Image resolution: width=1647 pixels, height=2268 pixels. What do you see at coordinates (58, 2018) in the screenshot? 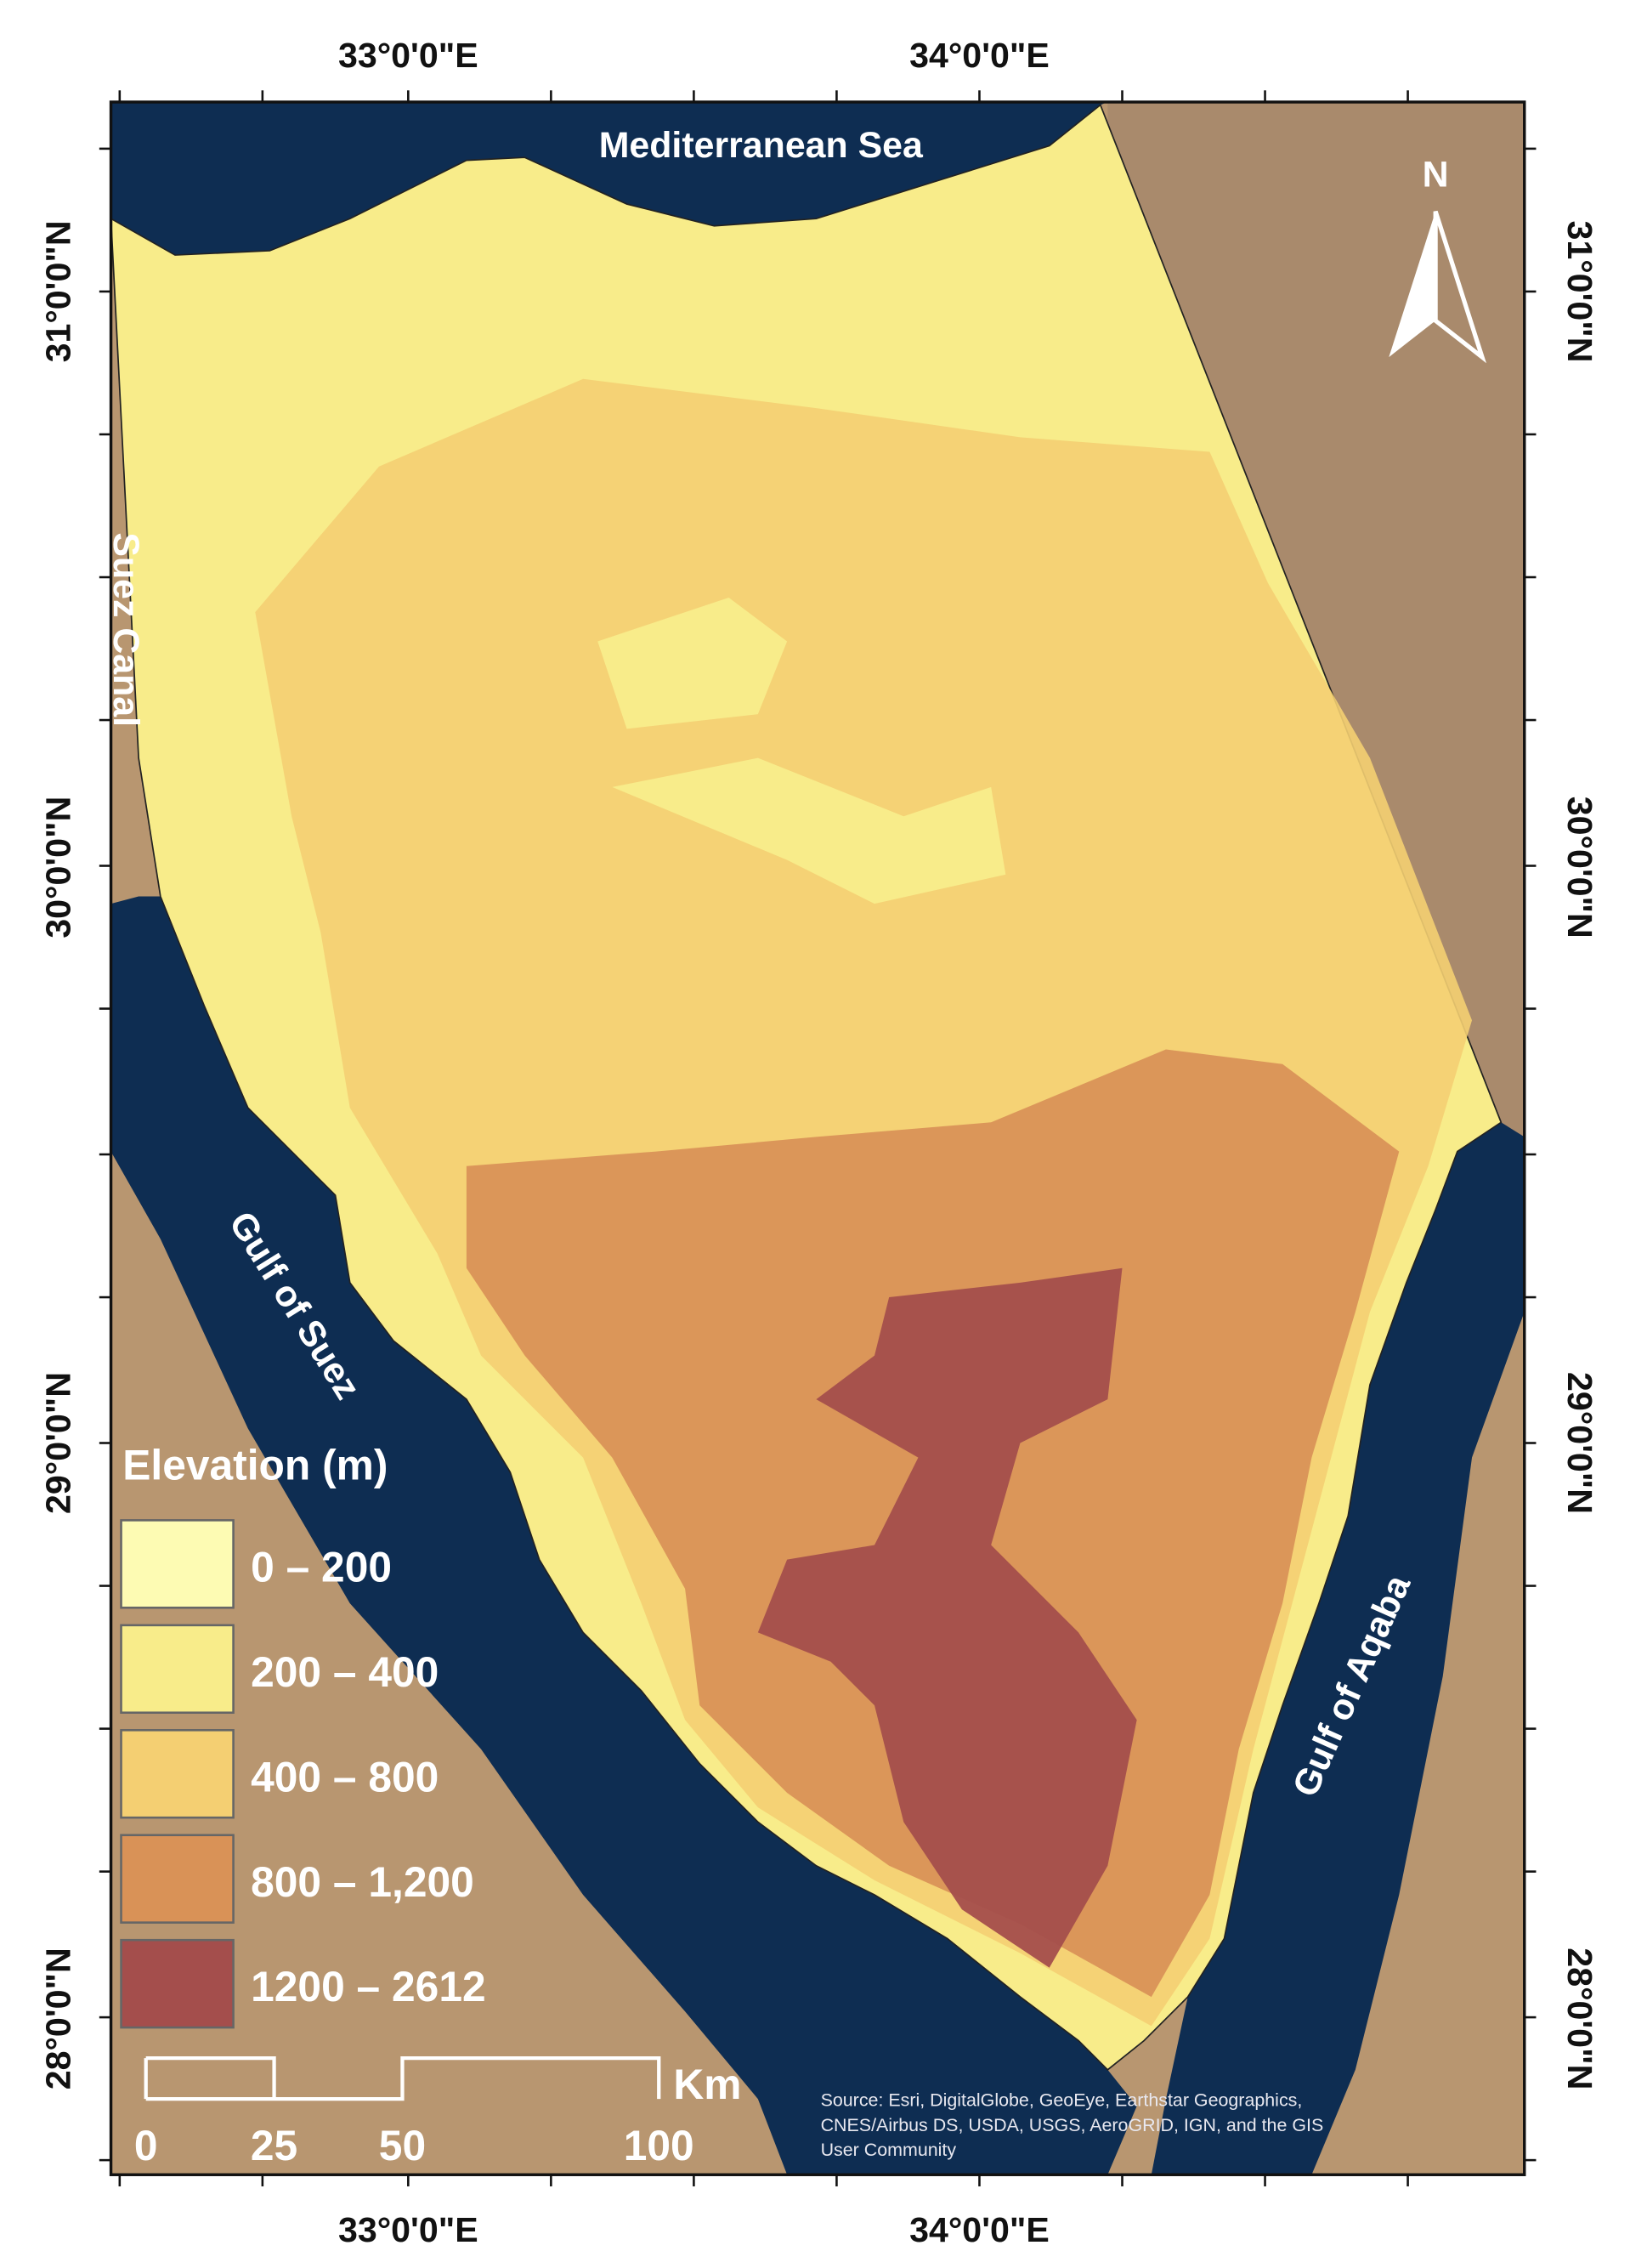
I see `lat-label-left: 28°0'0"N` at bounding box center [58, 2018].